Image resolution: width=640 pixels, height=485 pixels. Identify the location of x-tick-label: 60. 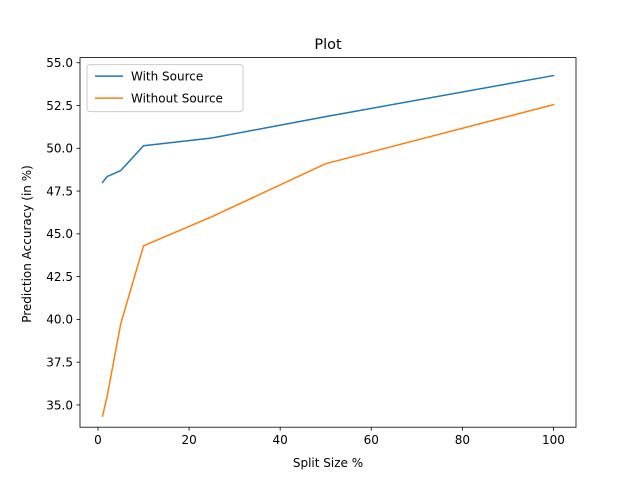
(371, 440).